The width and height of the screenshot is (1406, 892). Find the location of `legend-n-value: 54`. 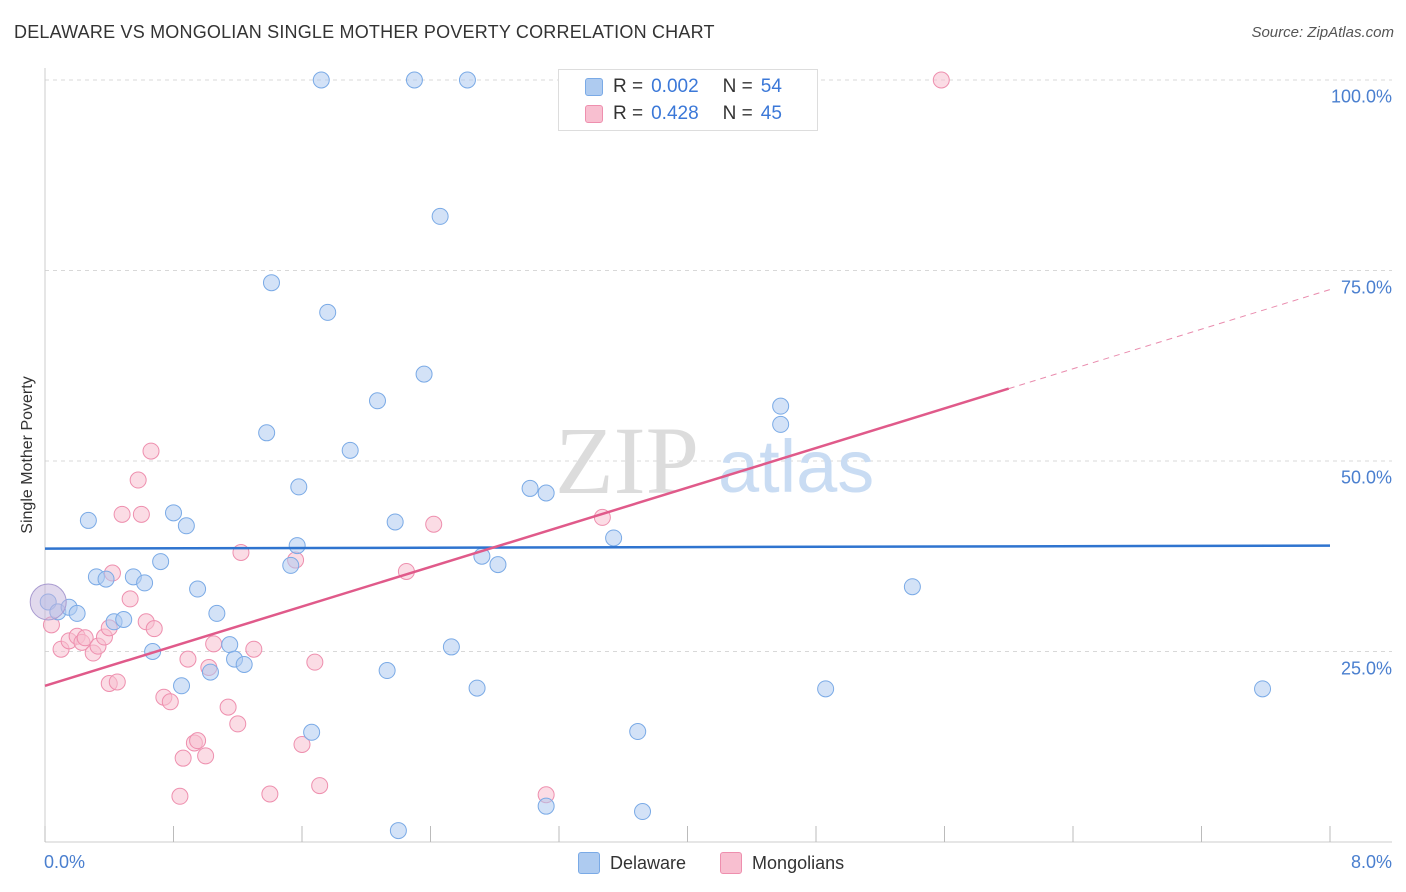

legend-n-value: 54 is located at coordinates (771, 86).